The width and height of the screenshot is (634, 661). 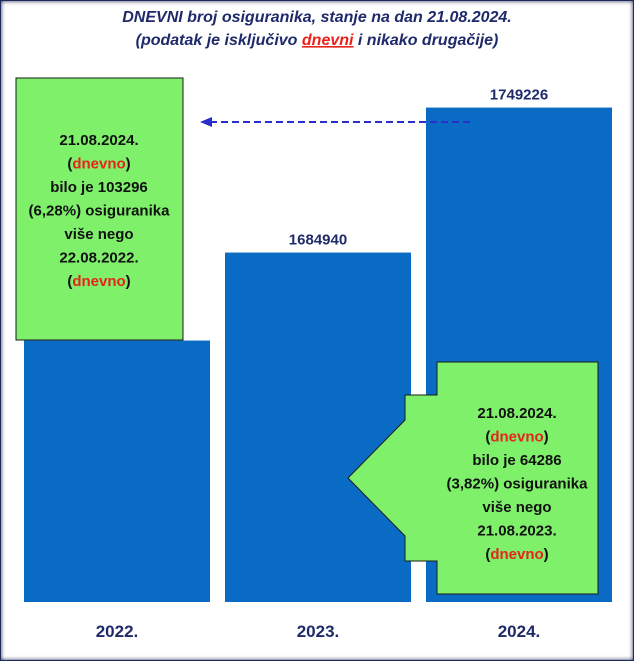 What do you see at coordinates (519, 631) in the screenshot?
I see `category-label-2024: 2024.` at bounding box center [519, 631].